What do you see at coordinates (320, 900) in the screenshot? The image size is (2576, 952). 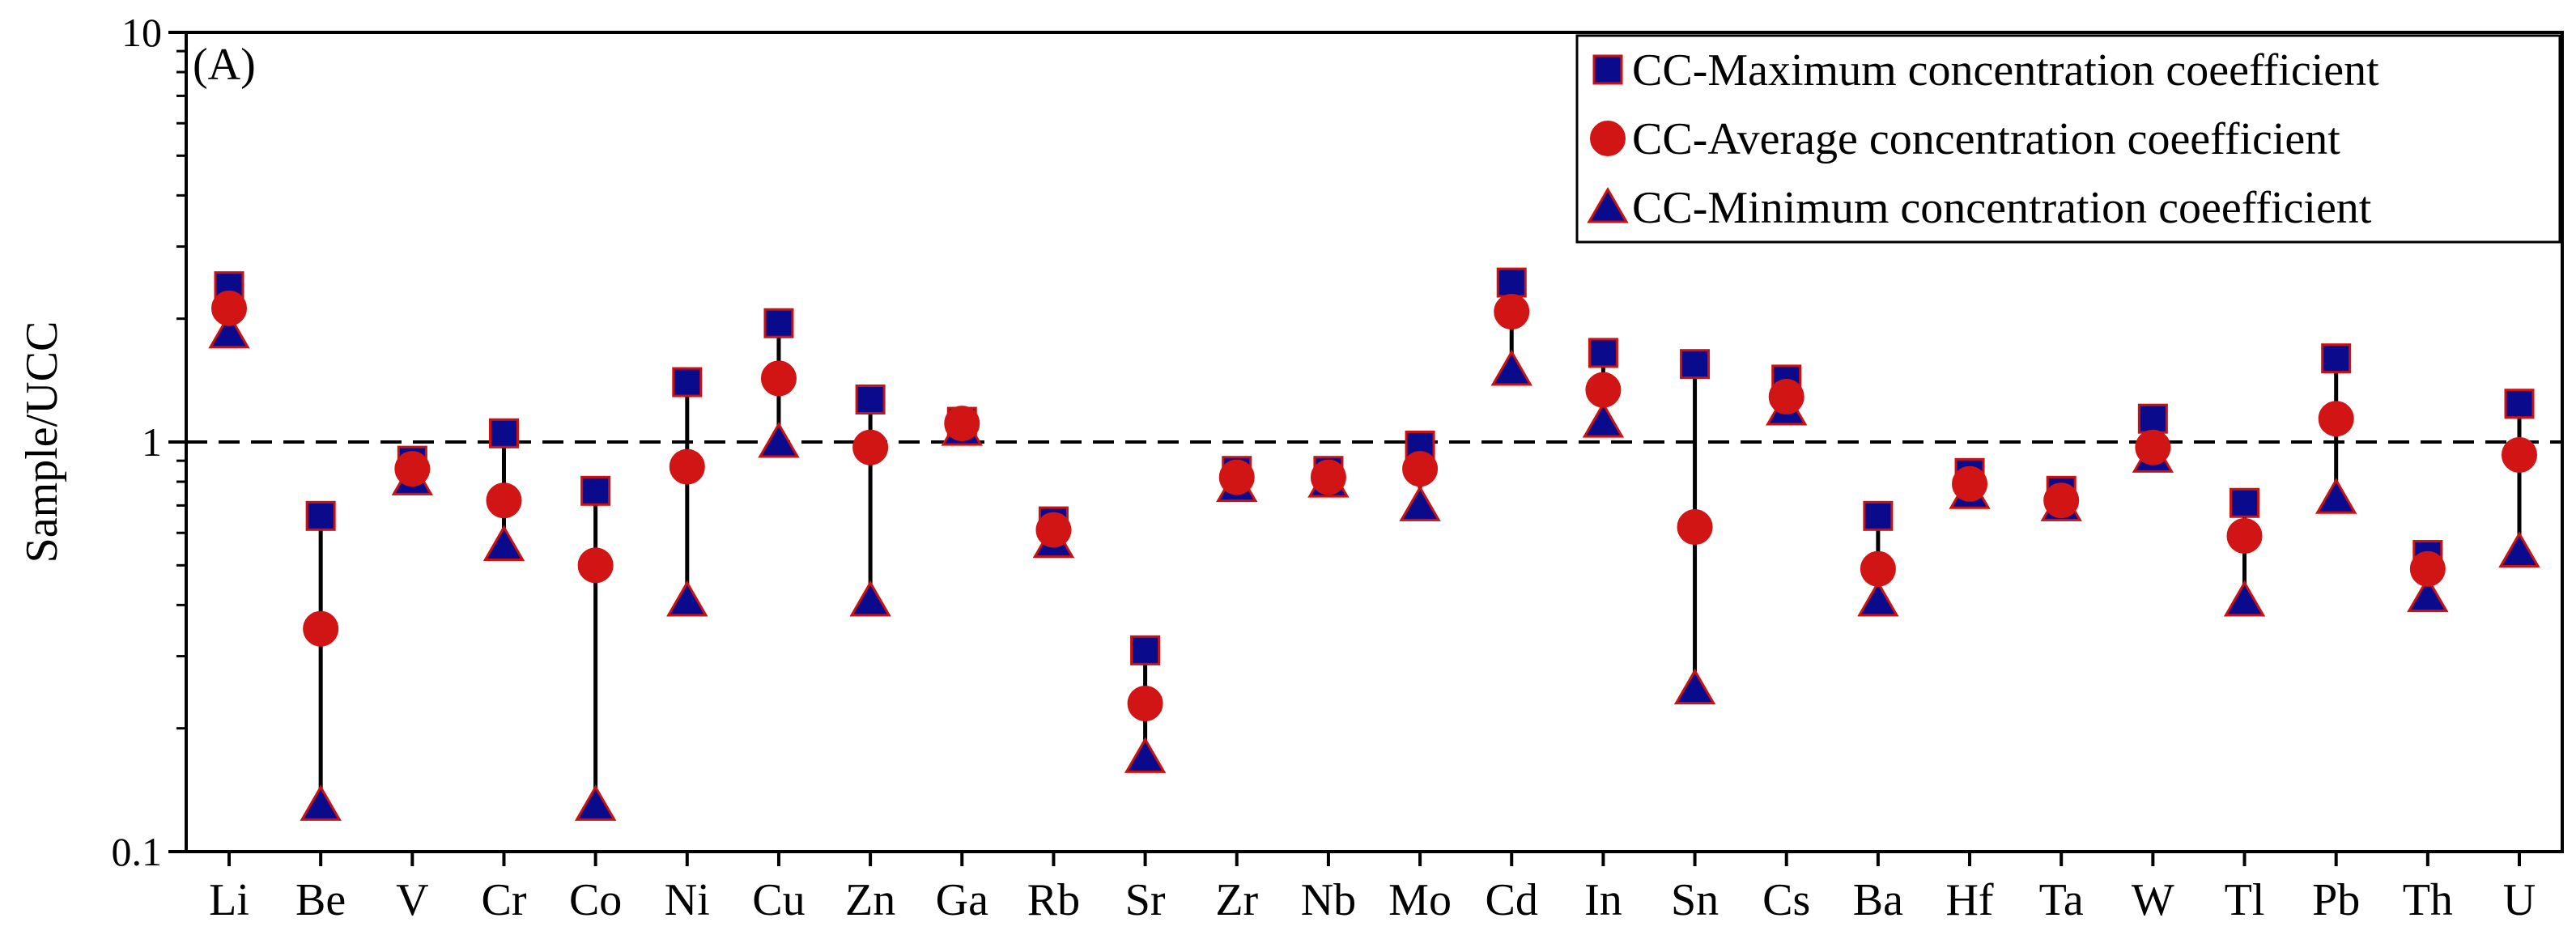 I see `x-tick-label-be: Be` at bounding box center [320, 900].